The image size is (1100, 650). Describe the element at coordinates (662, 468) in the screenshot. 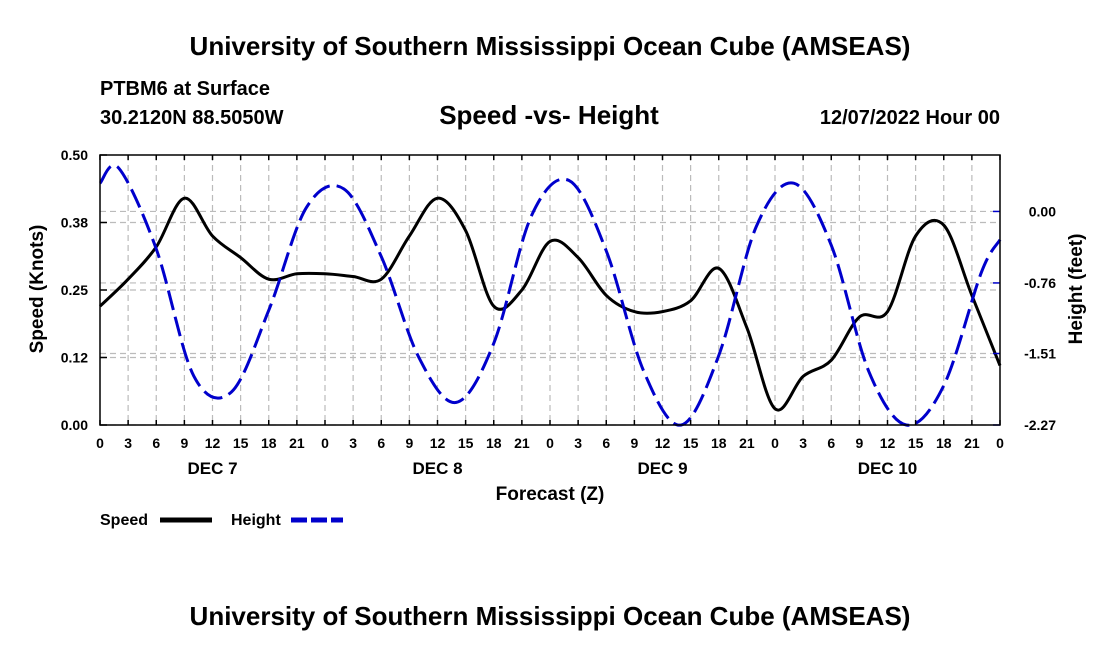

I see `day-label: DEC 9` at that location.